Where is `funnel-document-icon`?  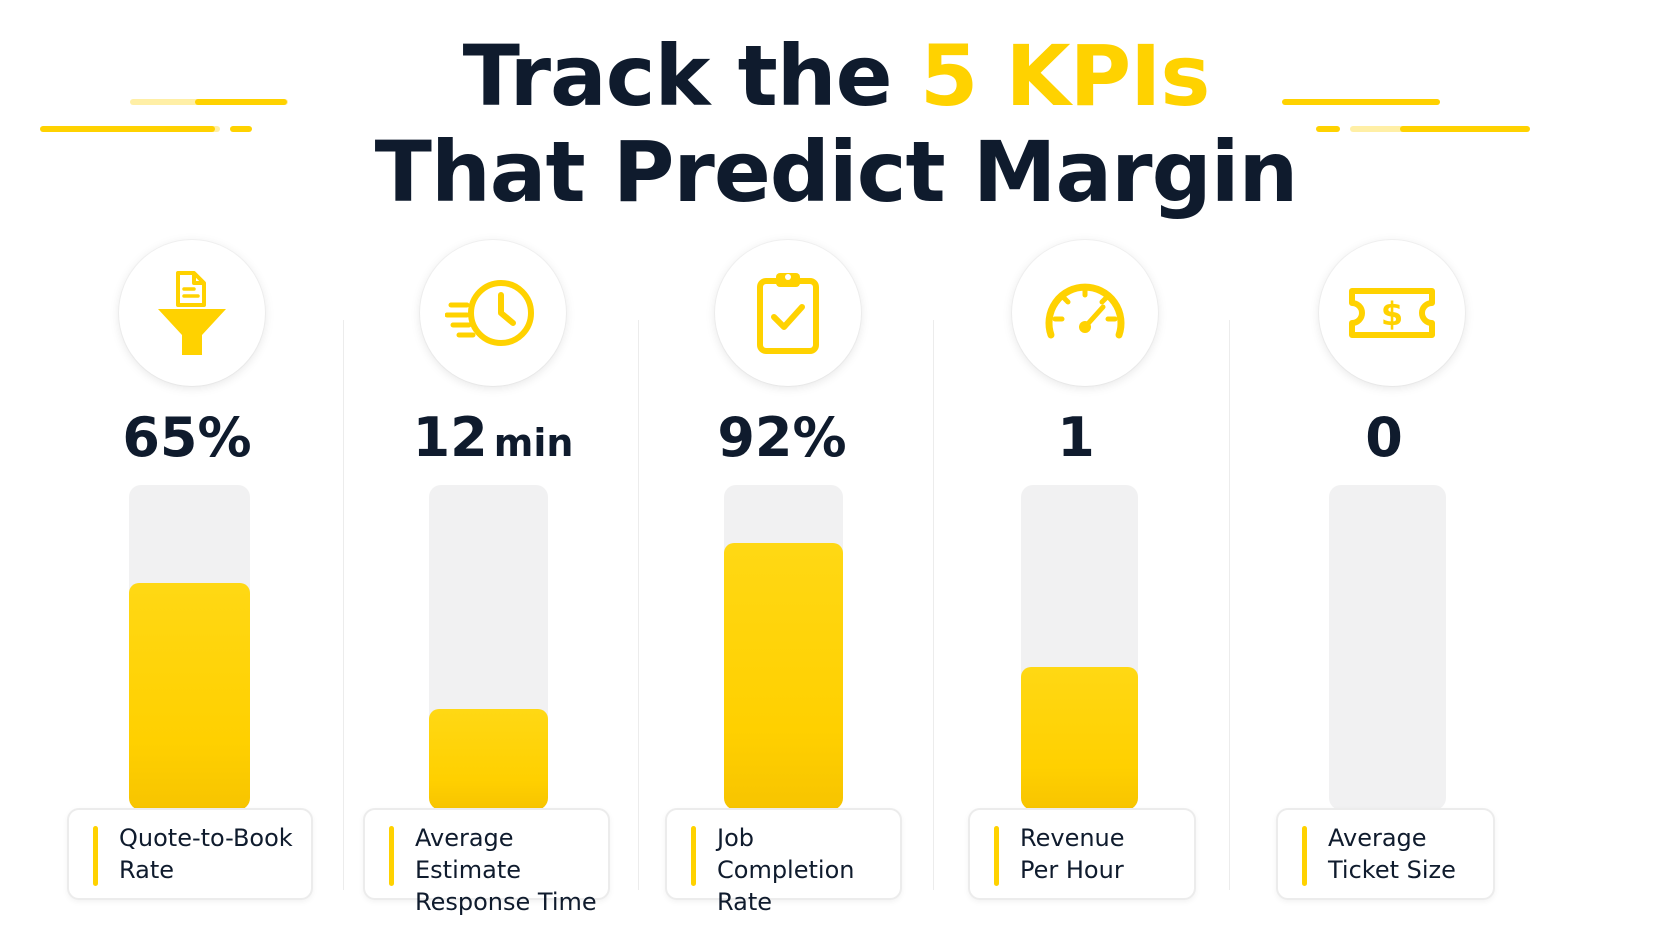 funnel-document-icon is located at coordinates (192, 313).